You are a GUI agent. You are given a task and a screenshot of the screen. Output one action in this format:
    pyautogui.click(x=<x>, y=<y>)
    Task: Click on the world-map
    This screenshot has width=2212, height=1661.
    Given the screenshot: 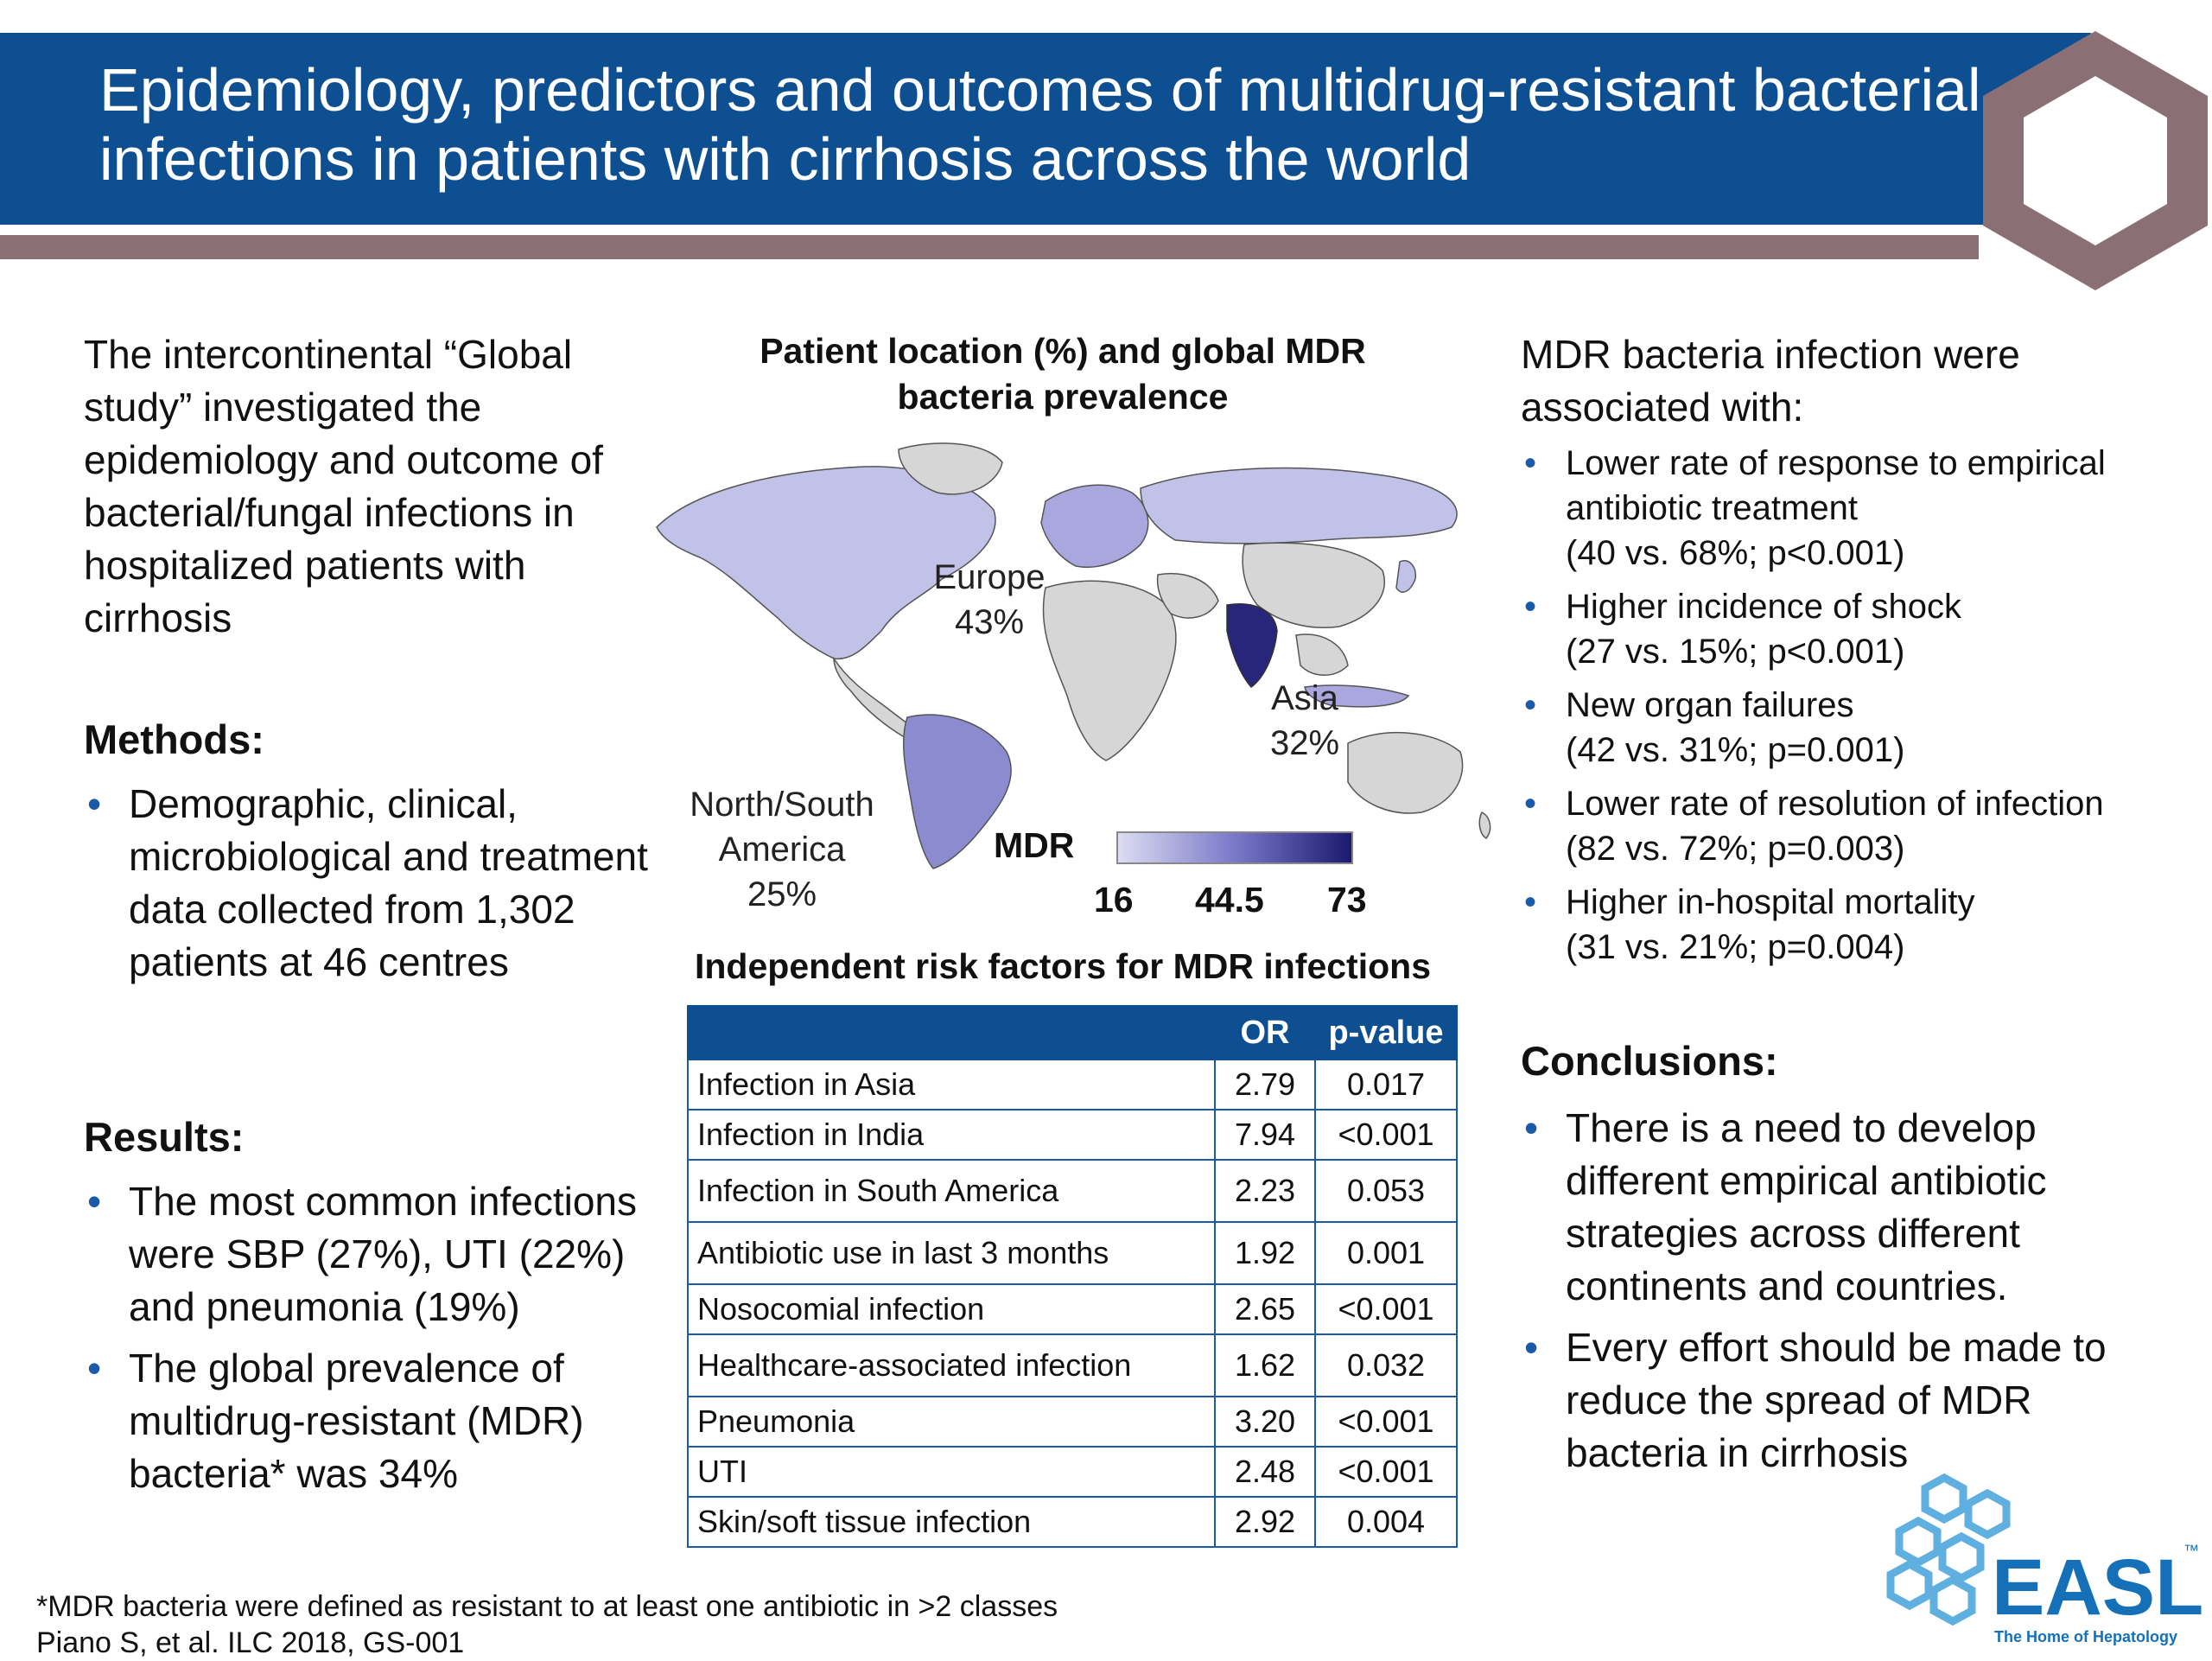 What is the action you would take?
    pyautogui.click(x=1073, y=655)
    